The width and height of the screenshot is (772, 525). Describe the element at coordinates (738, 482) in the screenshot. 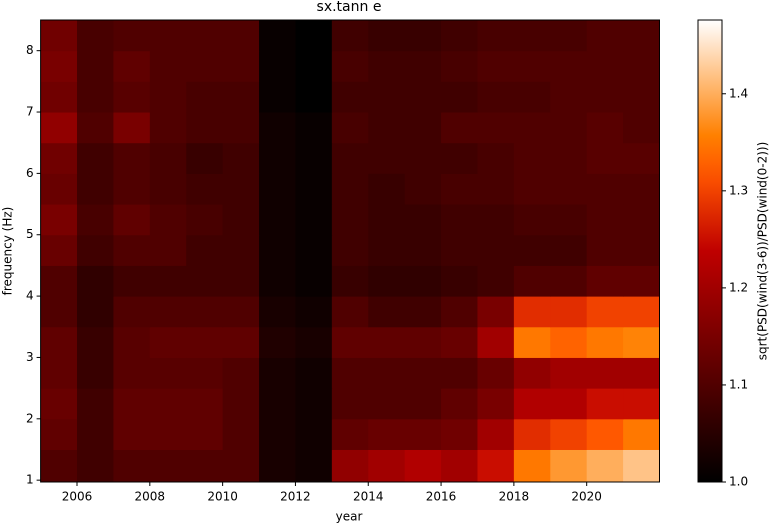

I see `colorbar-tick-label: 1.0` at that location.